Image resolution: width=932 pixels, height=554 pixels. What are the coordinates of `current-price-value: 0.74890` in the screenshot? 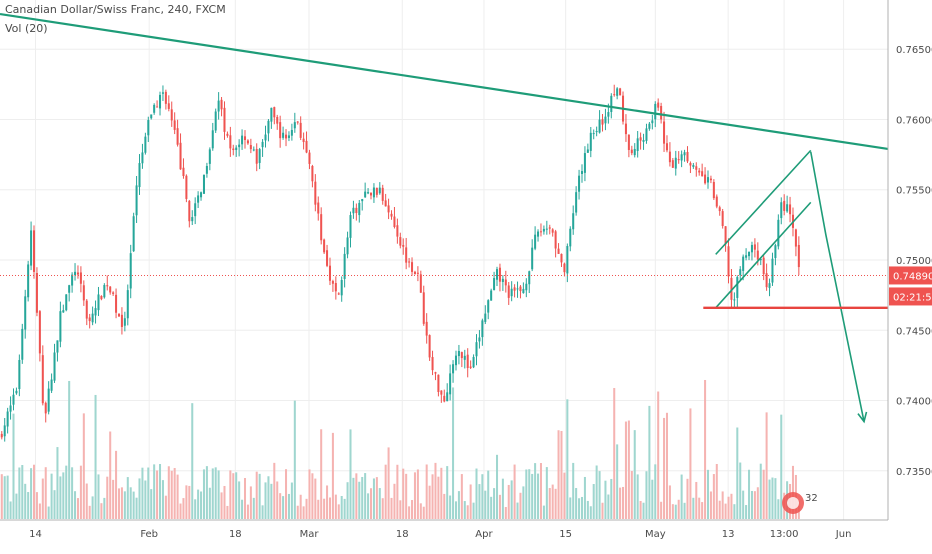 It's located at (912, 276).